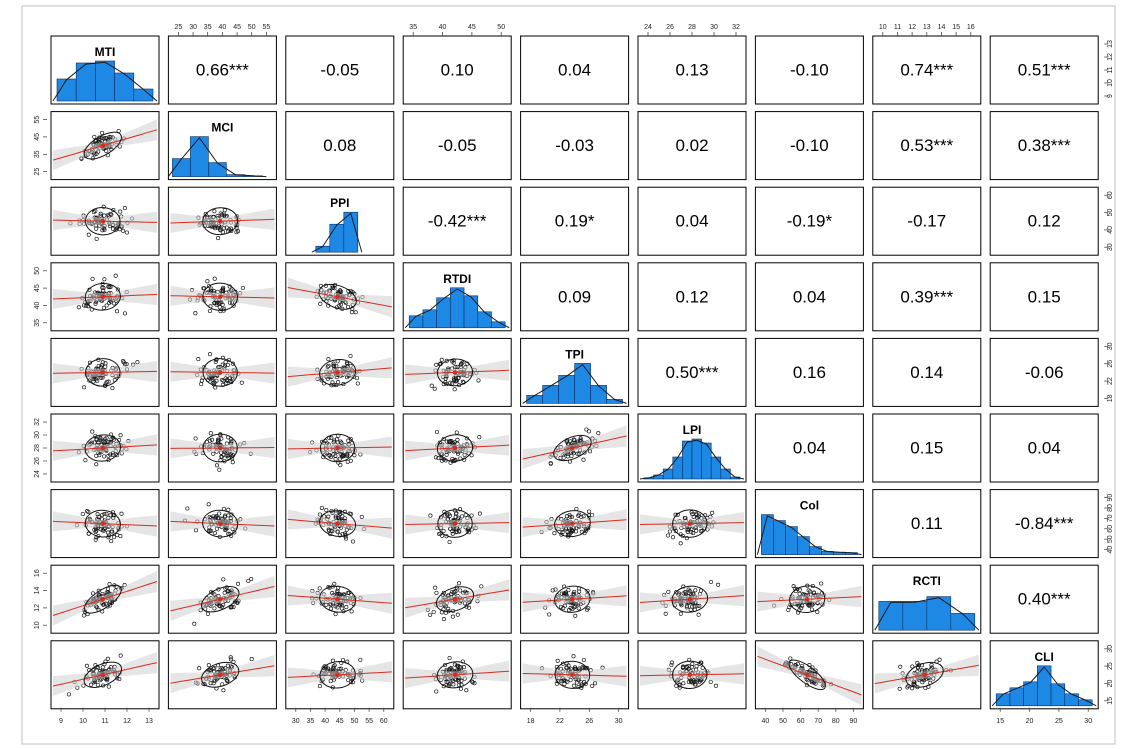  Describe the element at coordinates (1044, 657) in the screenshot. I see `variable-label: CLI` at that location.